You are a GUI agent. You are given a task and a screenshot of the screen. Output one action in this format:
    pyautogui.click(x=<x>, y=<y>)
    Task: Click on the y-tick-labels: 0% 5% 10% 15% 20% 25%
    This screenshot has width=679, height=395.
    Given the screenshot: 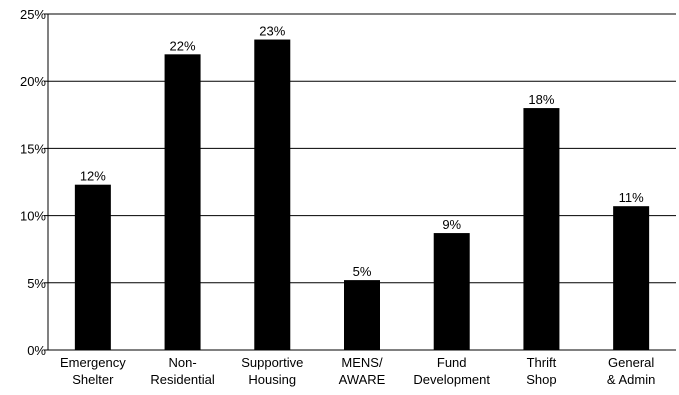 What is the action you would take?
    pyautogui.click(x=33, y=182)
    